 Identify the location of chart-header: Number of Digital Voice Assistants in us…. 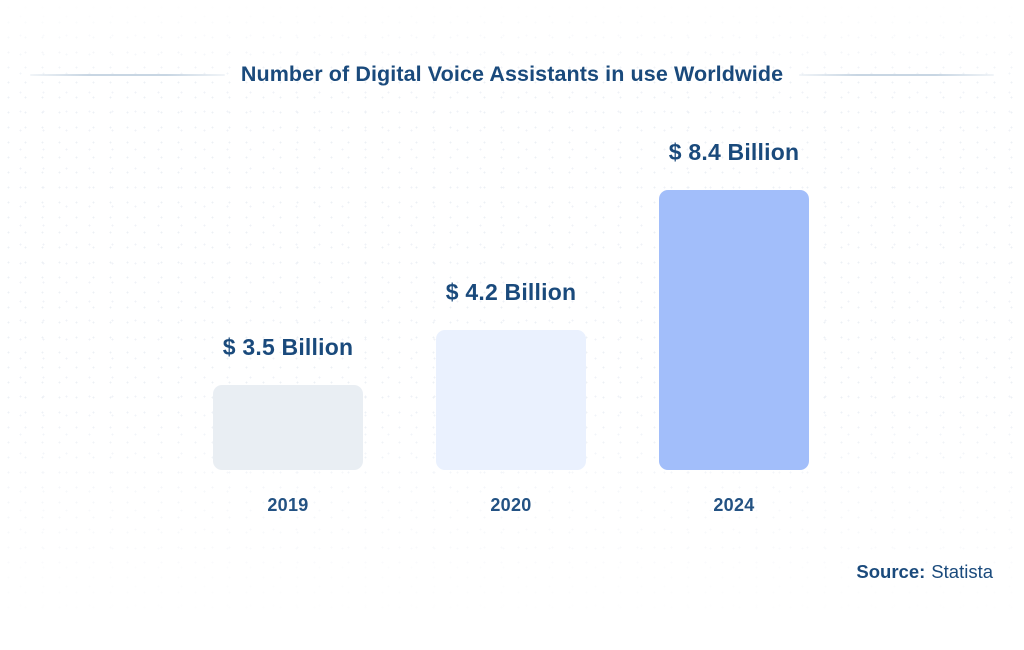
(512, 74).